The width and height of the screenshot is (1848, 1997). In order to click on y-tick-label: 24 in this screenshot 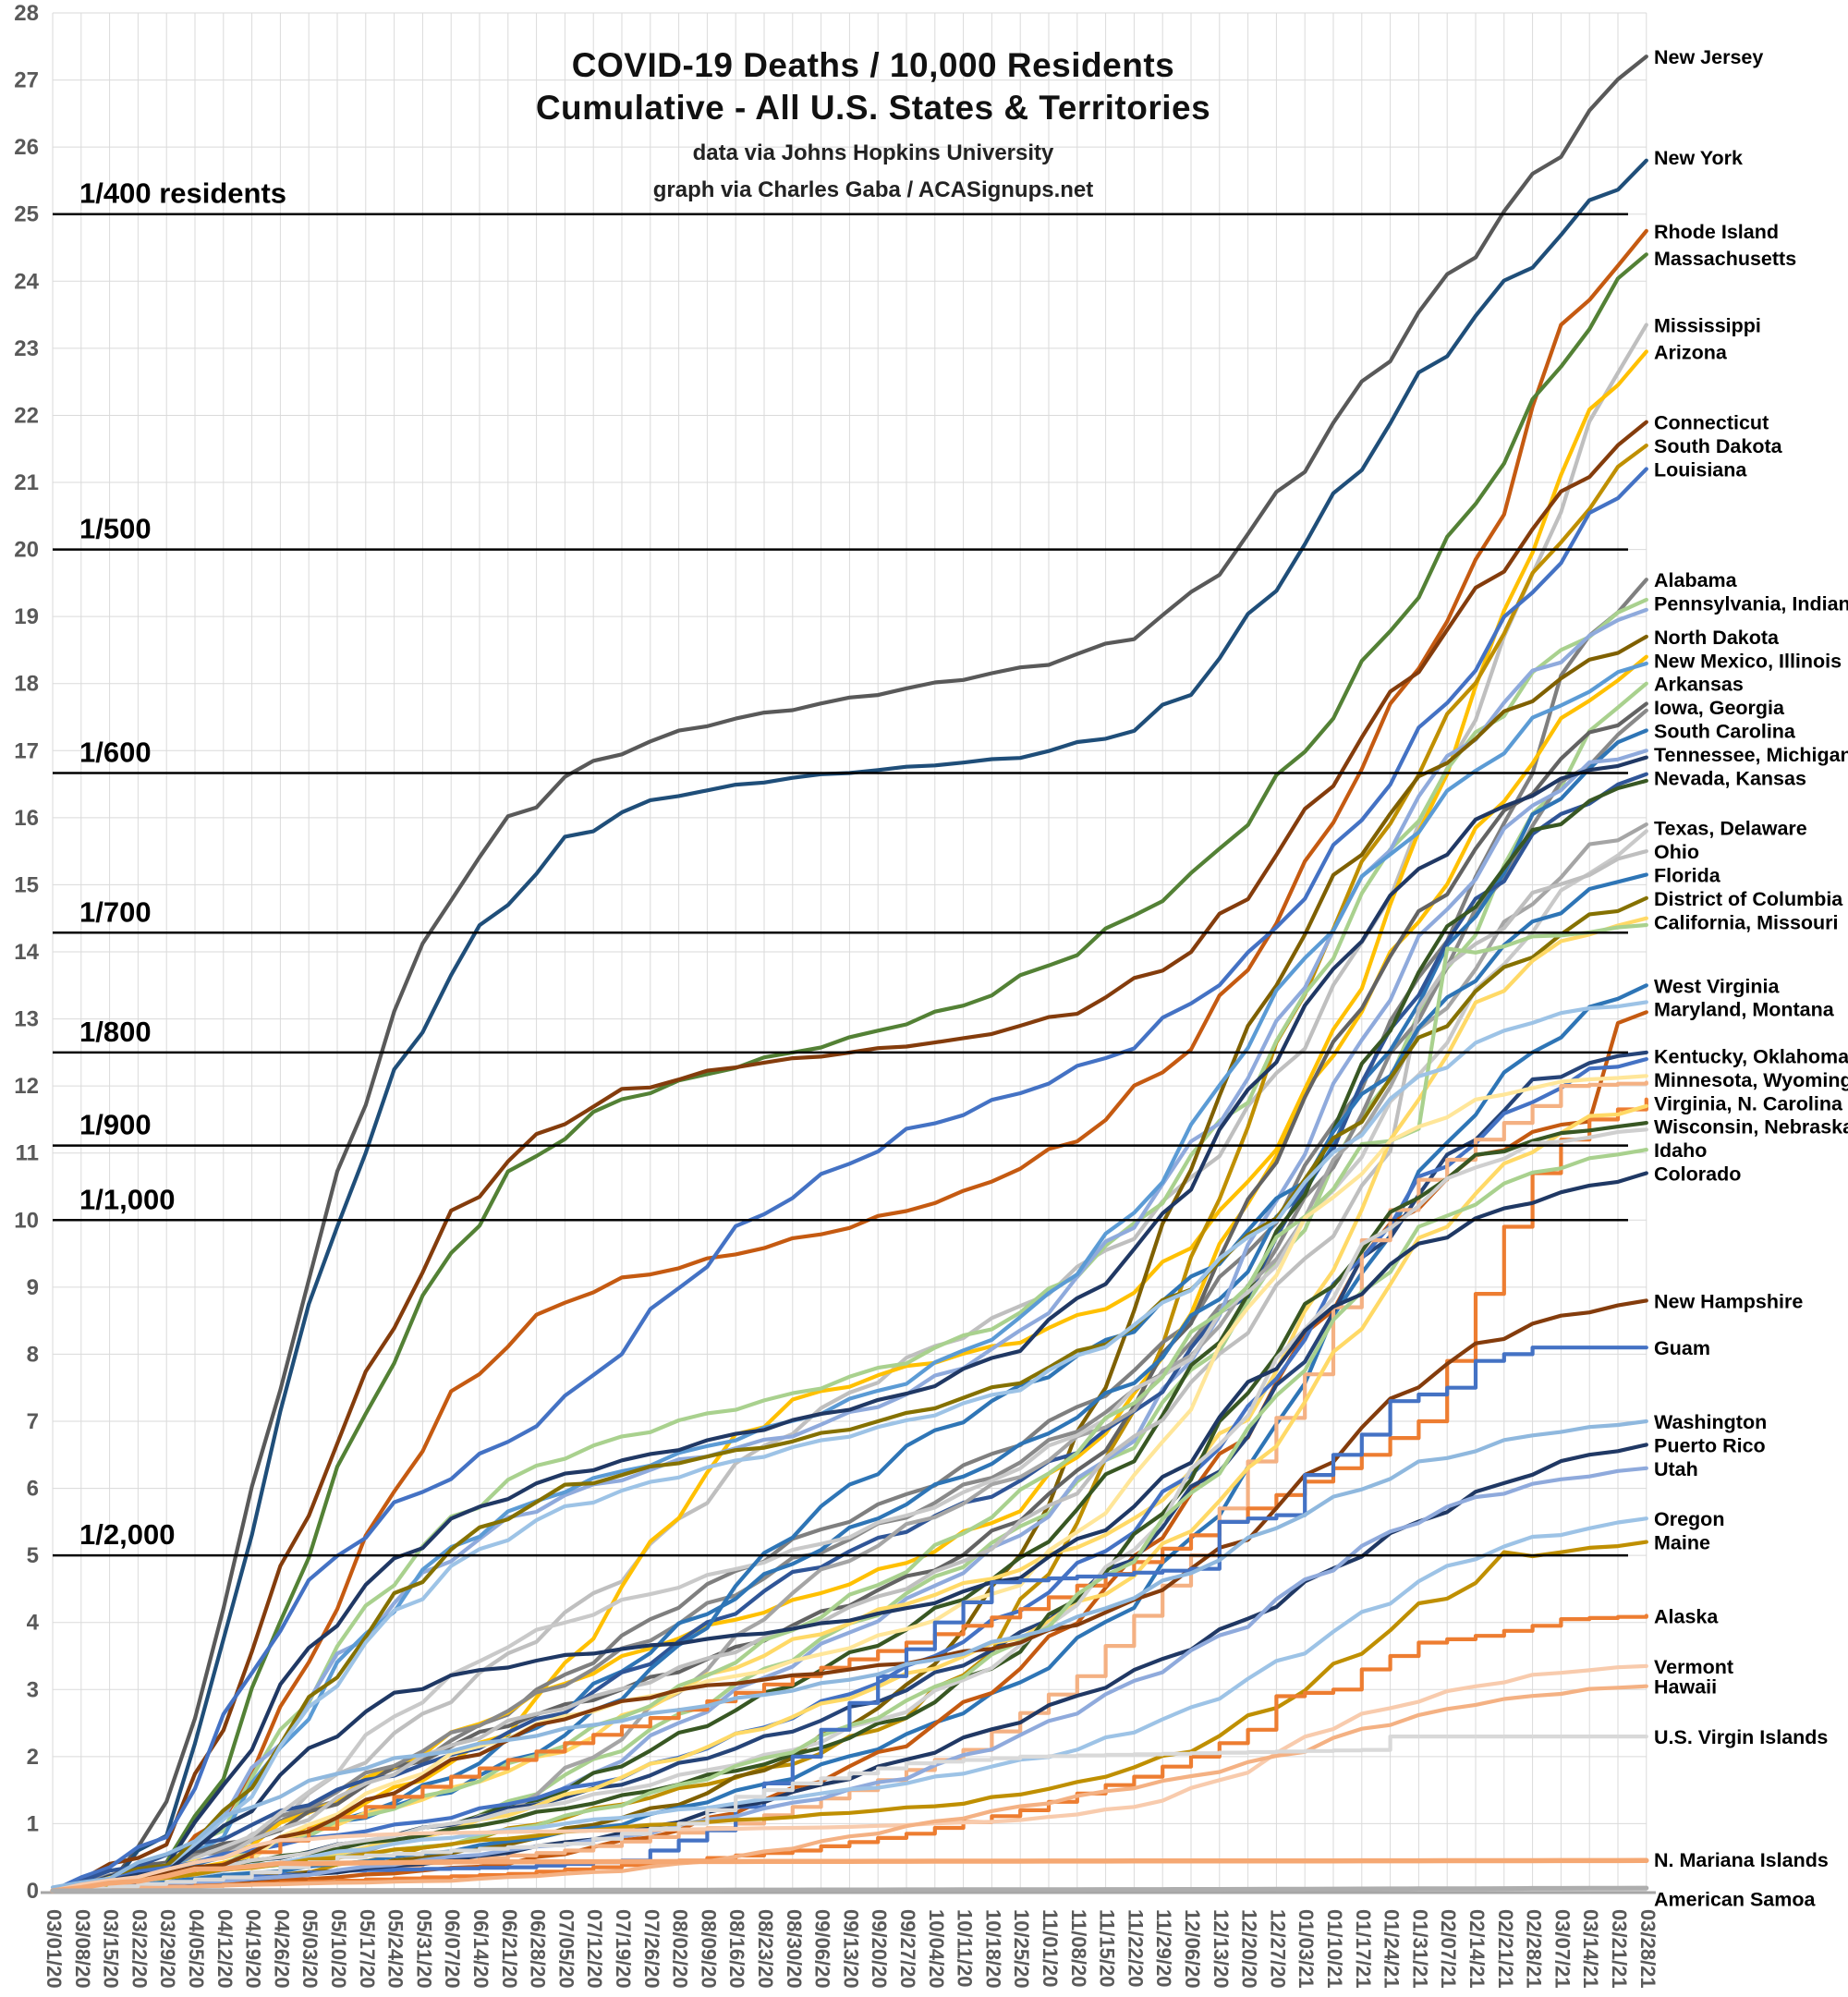, I will do `click(26, 281)`.